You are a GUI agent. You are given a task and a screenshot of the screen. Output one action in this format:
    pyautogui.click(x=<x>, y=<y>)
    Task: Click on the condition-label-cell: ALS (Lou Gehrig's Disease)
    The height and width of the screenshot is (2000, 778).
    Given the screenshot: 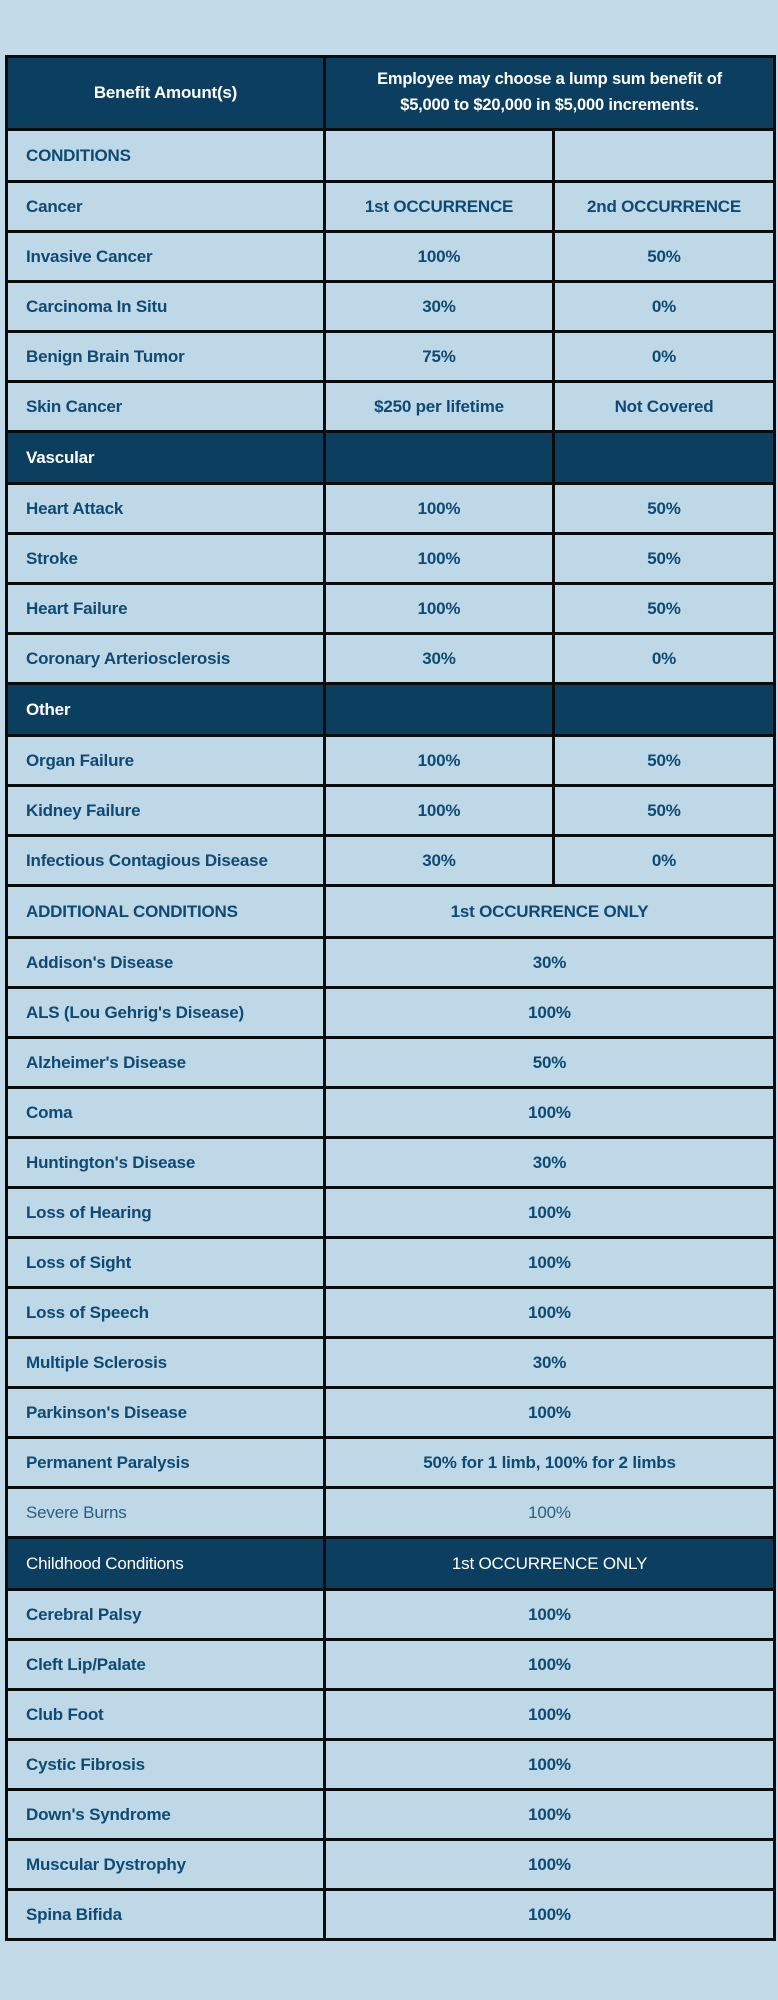 What is the action you would take?
    pyautogui.click(x=165, y=1012)
    